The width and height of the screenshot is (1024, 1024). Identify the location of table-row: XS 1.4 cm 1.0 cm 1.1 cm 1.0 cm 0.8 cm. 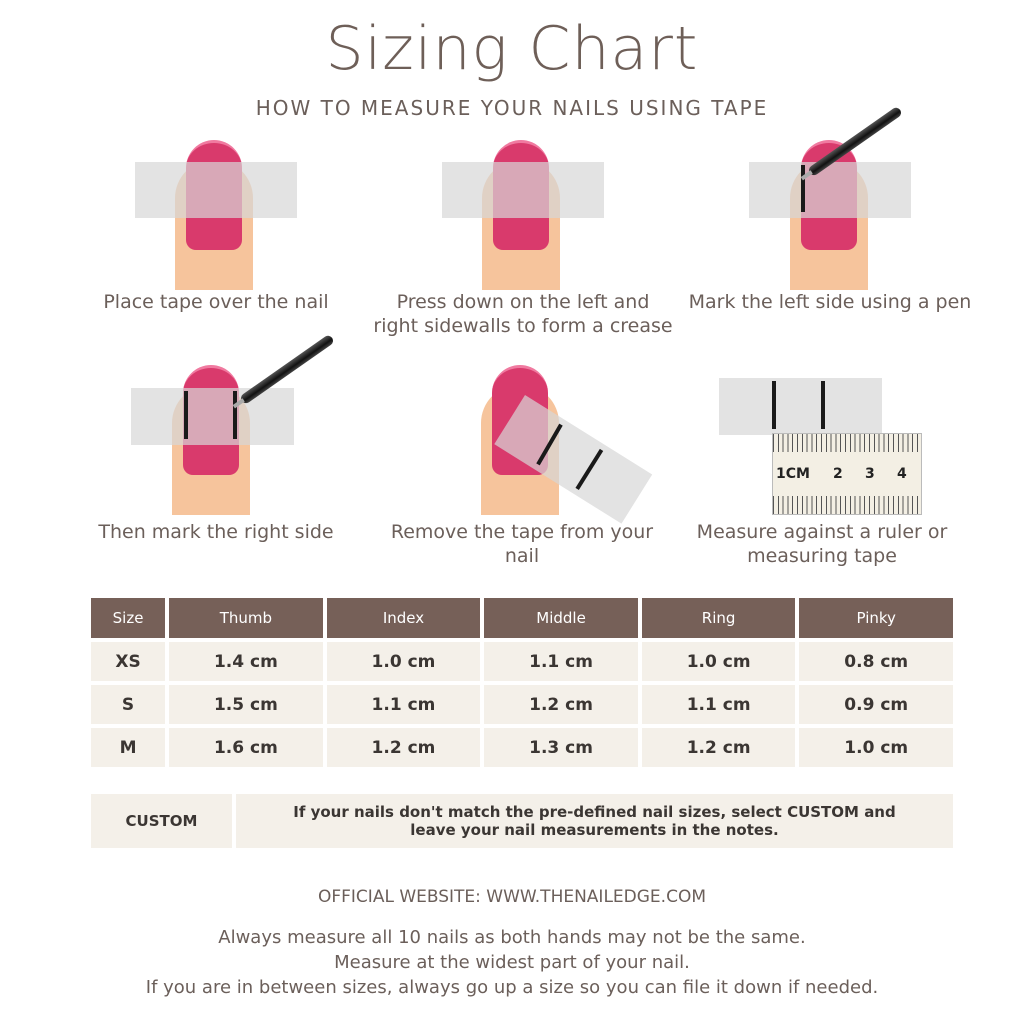
(522, 661).